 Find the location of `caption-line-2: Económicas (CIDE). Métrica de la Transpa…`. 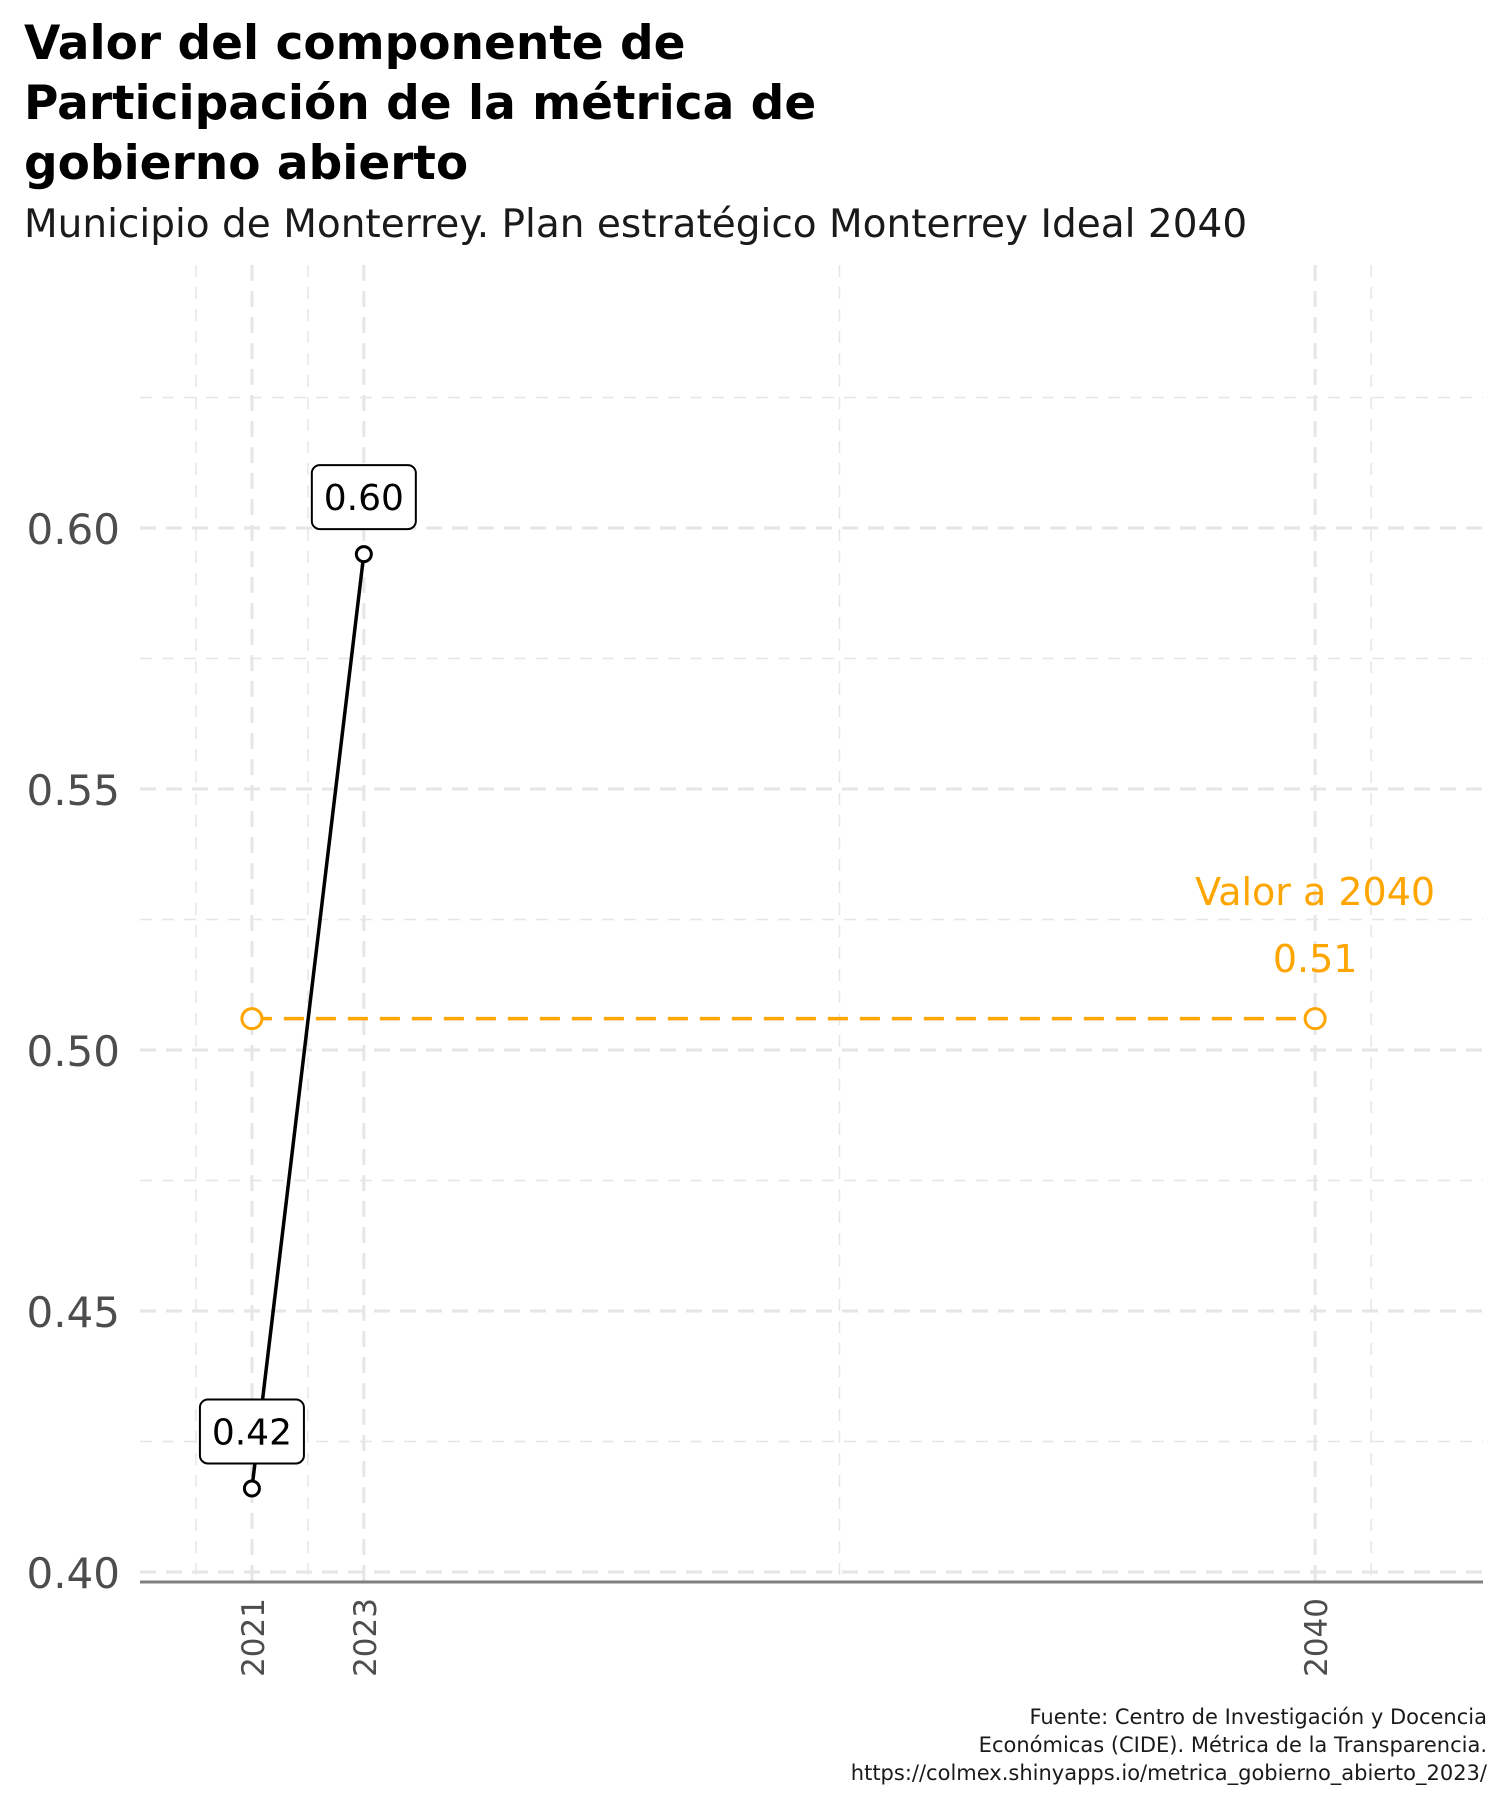

caption-line-2: Económicas (CIDE). Métrica de la Transpa… is located at coordinates (1232, 1745).